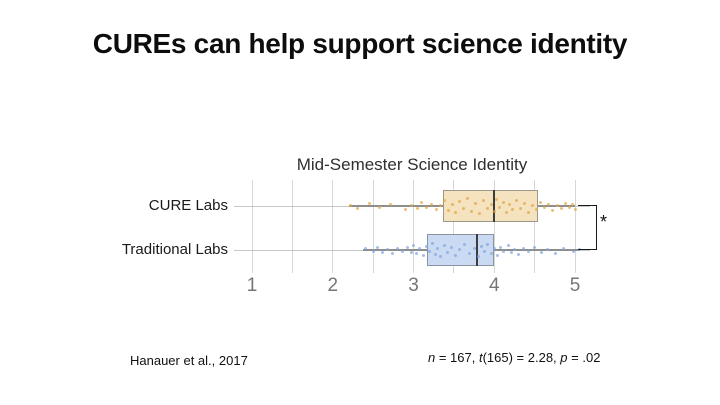 This screenshot has height=405, width=720. What do you see at coordinates (174, 249) in the screenshot?
I see `category-label-traditional-labs: Traditional Labs` at bounding box center [174, 249].